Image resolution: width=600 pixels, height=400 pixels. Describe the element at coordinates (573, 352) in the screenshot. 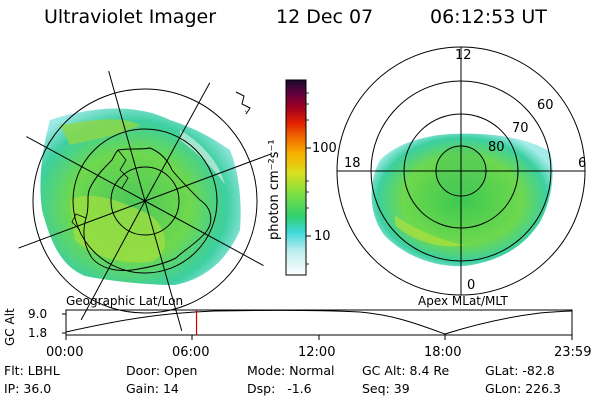

I see `orbit-xtick-4: 23:59` at that location.